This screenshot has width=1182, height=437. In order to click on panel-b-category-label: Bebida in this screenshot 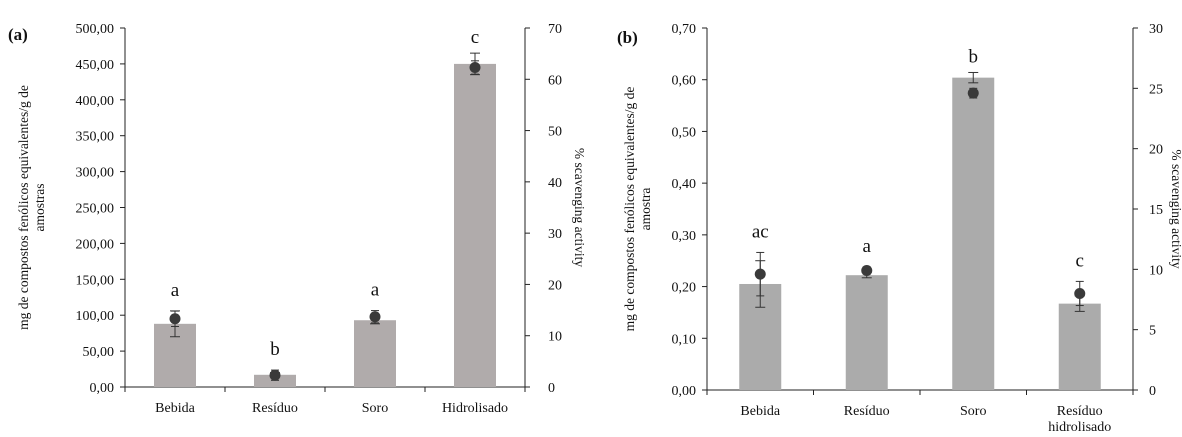, I will do `click(760, 411)`.